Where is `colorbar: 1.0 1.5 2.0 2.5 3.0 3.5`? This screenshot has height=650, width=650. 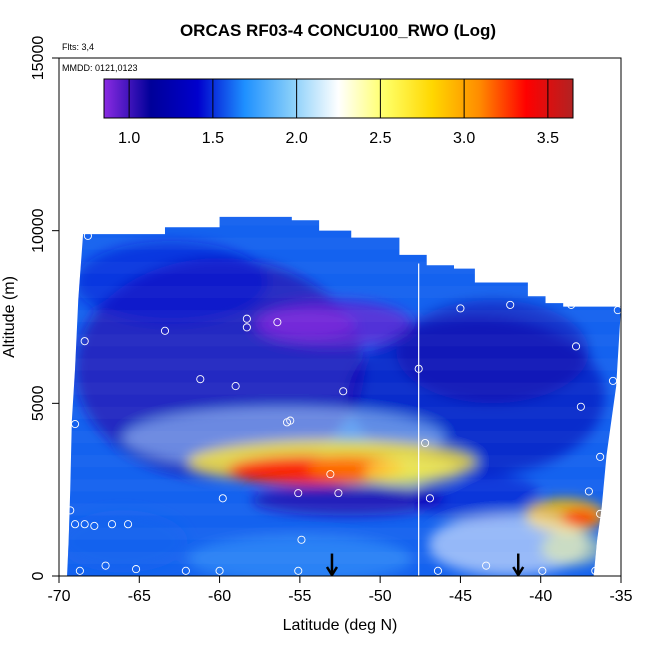 colorbar: 1.0 1.5 2.0 2.5 3.0 3.5 is located at coordinates (338, 112).